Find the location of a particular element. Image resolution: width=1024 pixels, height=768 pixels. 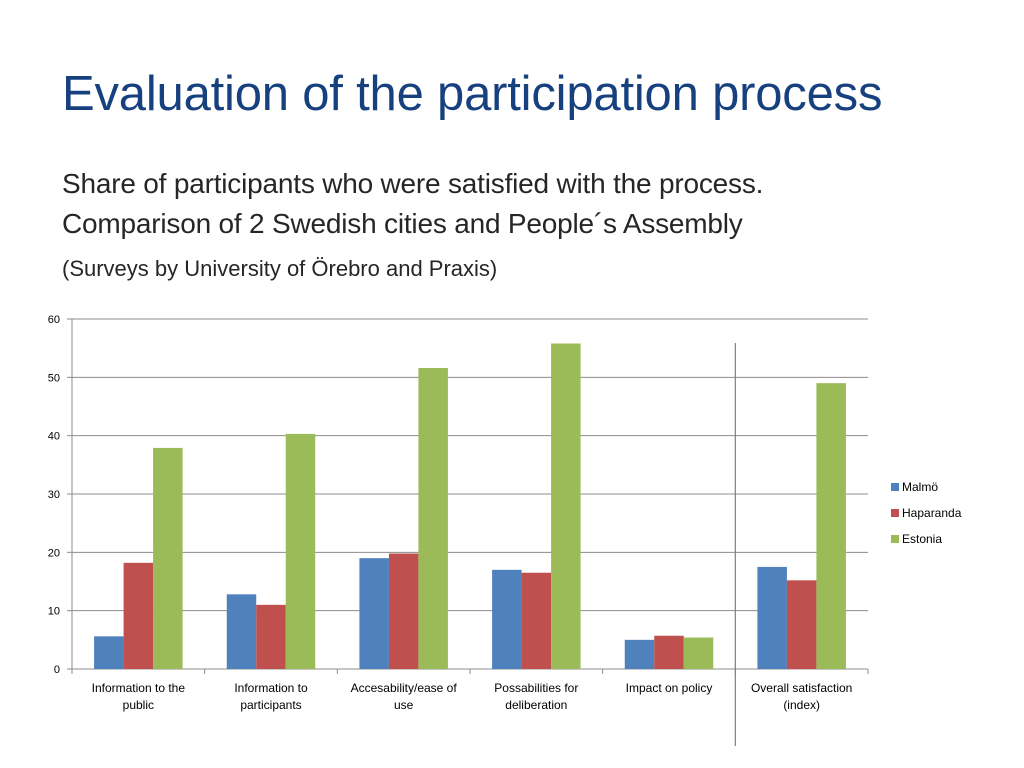

y-tick-label: 40 is located at coordinates (54, 437).